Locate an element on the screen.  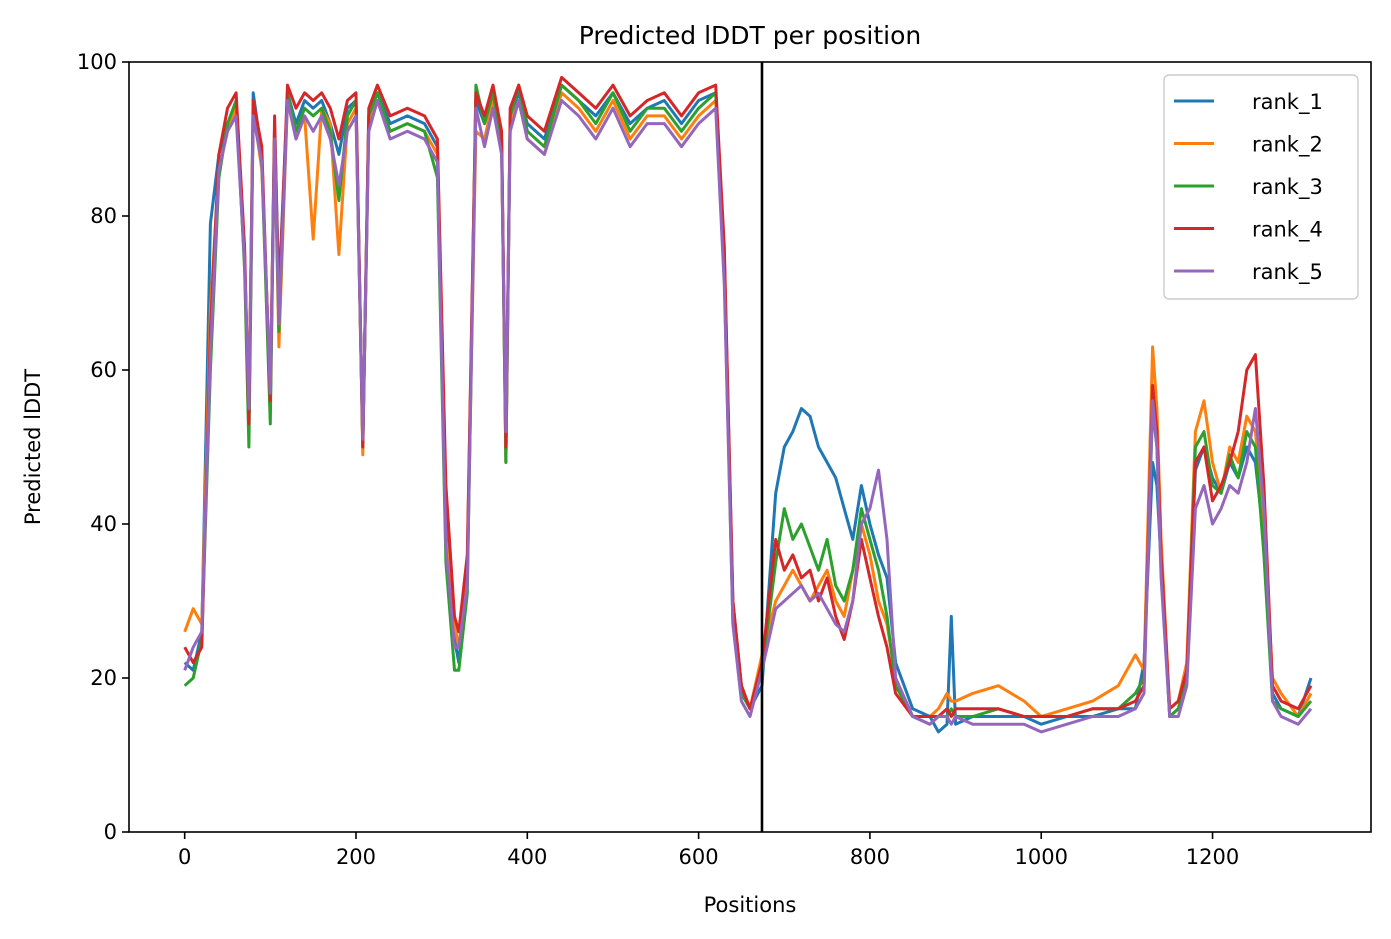
y-tick-label: 0 is located at coordinates (110, 832).